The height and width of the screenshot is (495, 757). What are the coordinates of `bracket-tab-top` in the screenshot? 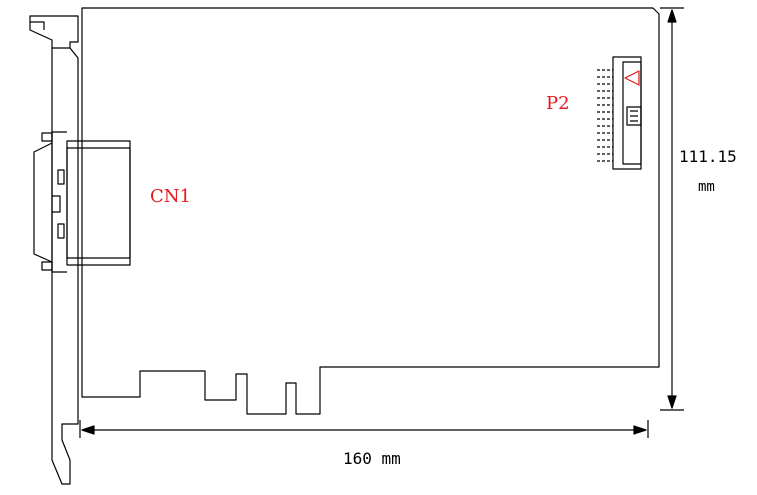 It's located at (37, 25).